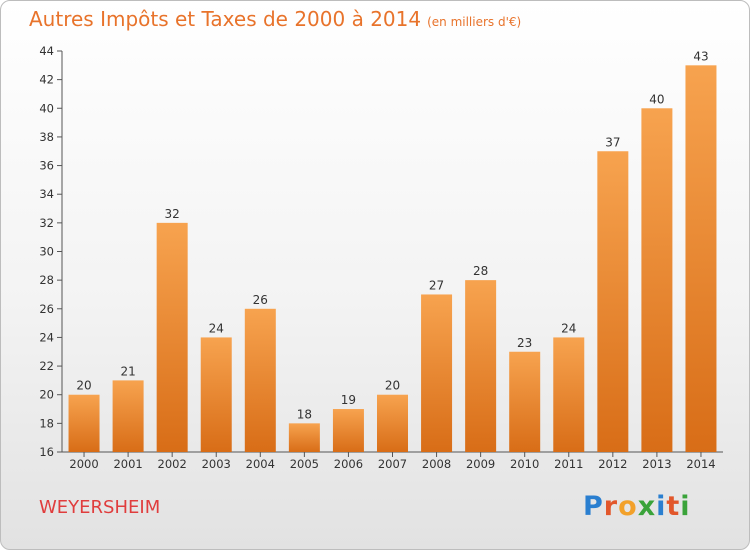  I want to click on bar-2012, so click(613, 301).